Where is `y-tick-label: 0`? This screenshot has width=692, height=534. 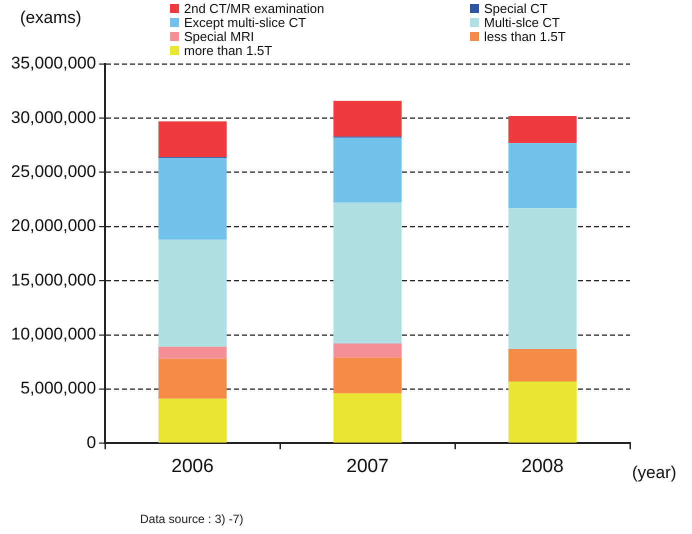
y-tick-label: 0 is located at coordinates (91, 442).